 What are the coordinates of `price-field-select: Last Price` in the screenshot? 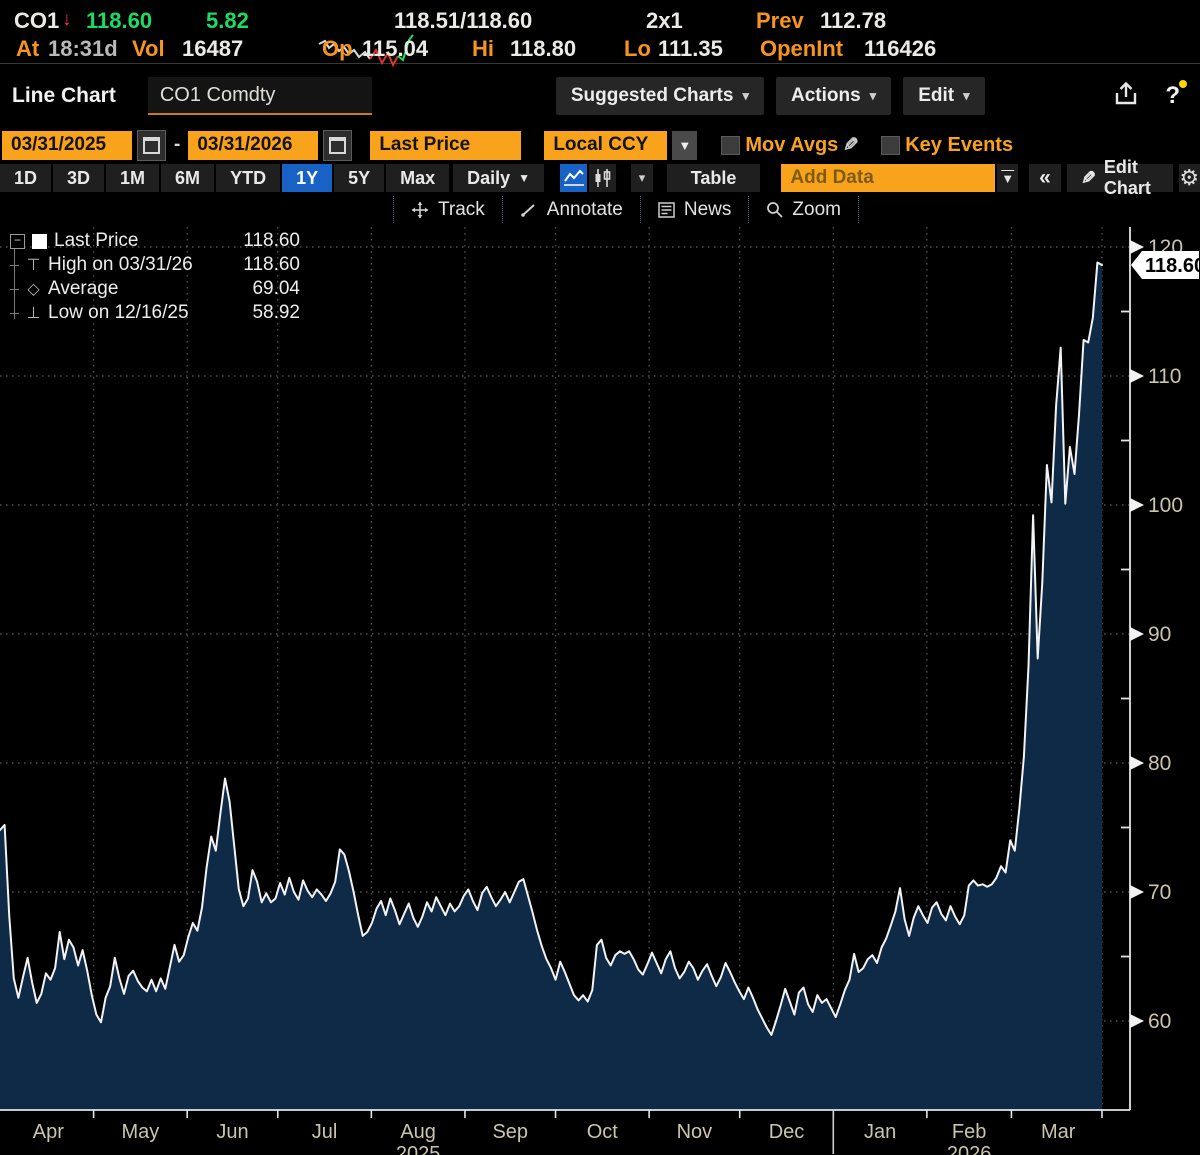 It's located at (446, 145).